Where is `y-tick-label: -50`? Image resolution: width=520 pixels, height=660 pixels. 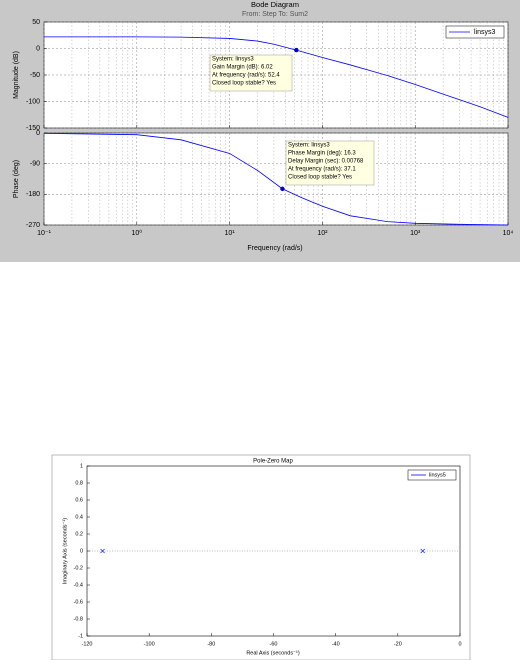 y-tick-label: -50 is located at coordinates (35, 75).